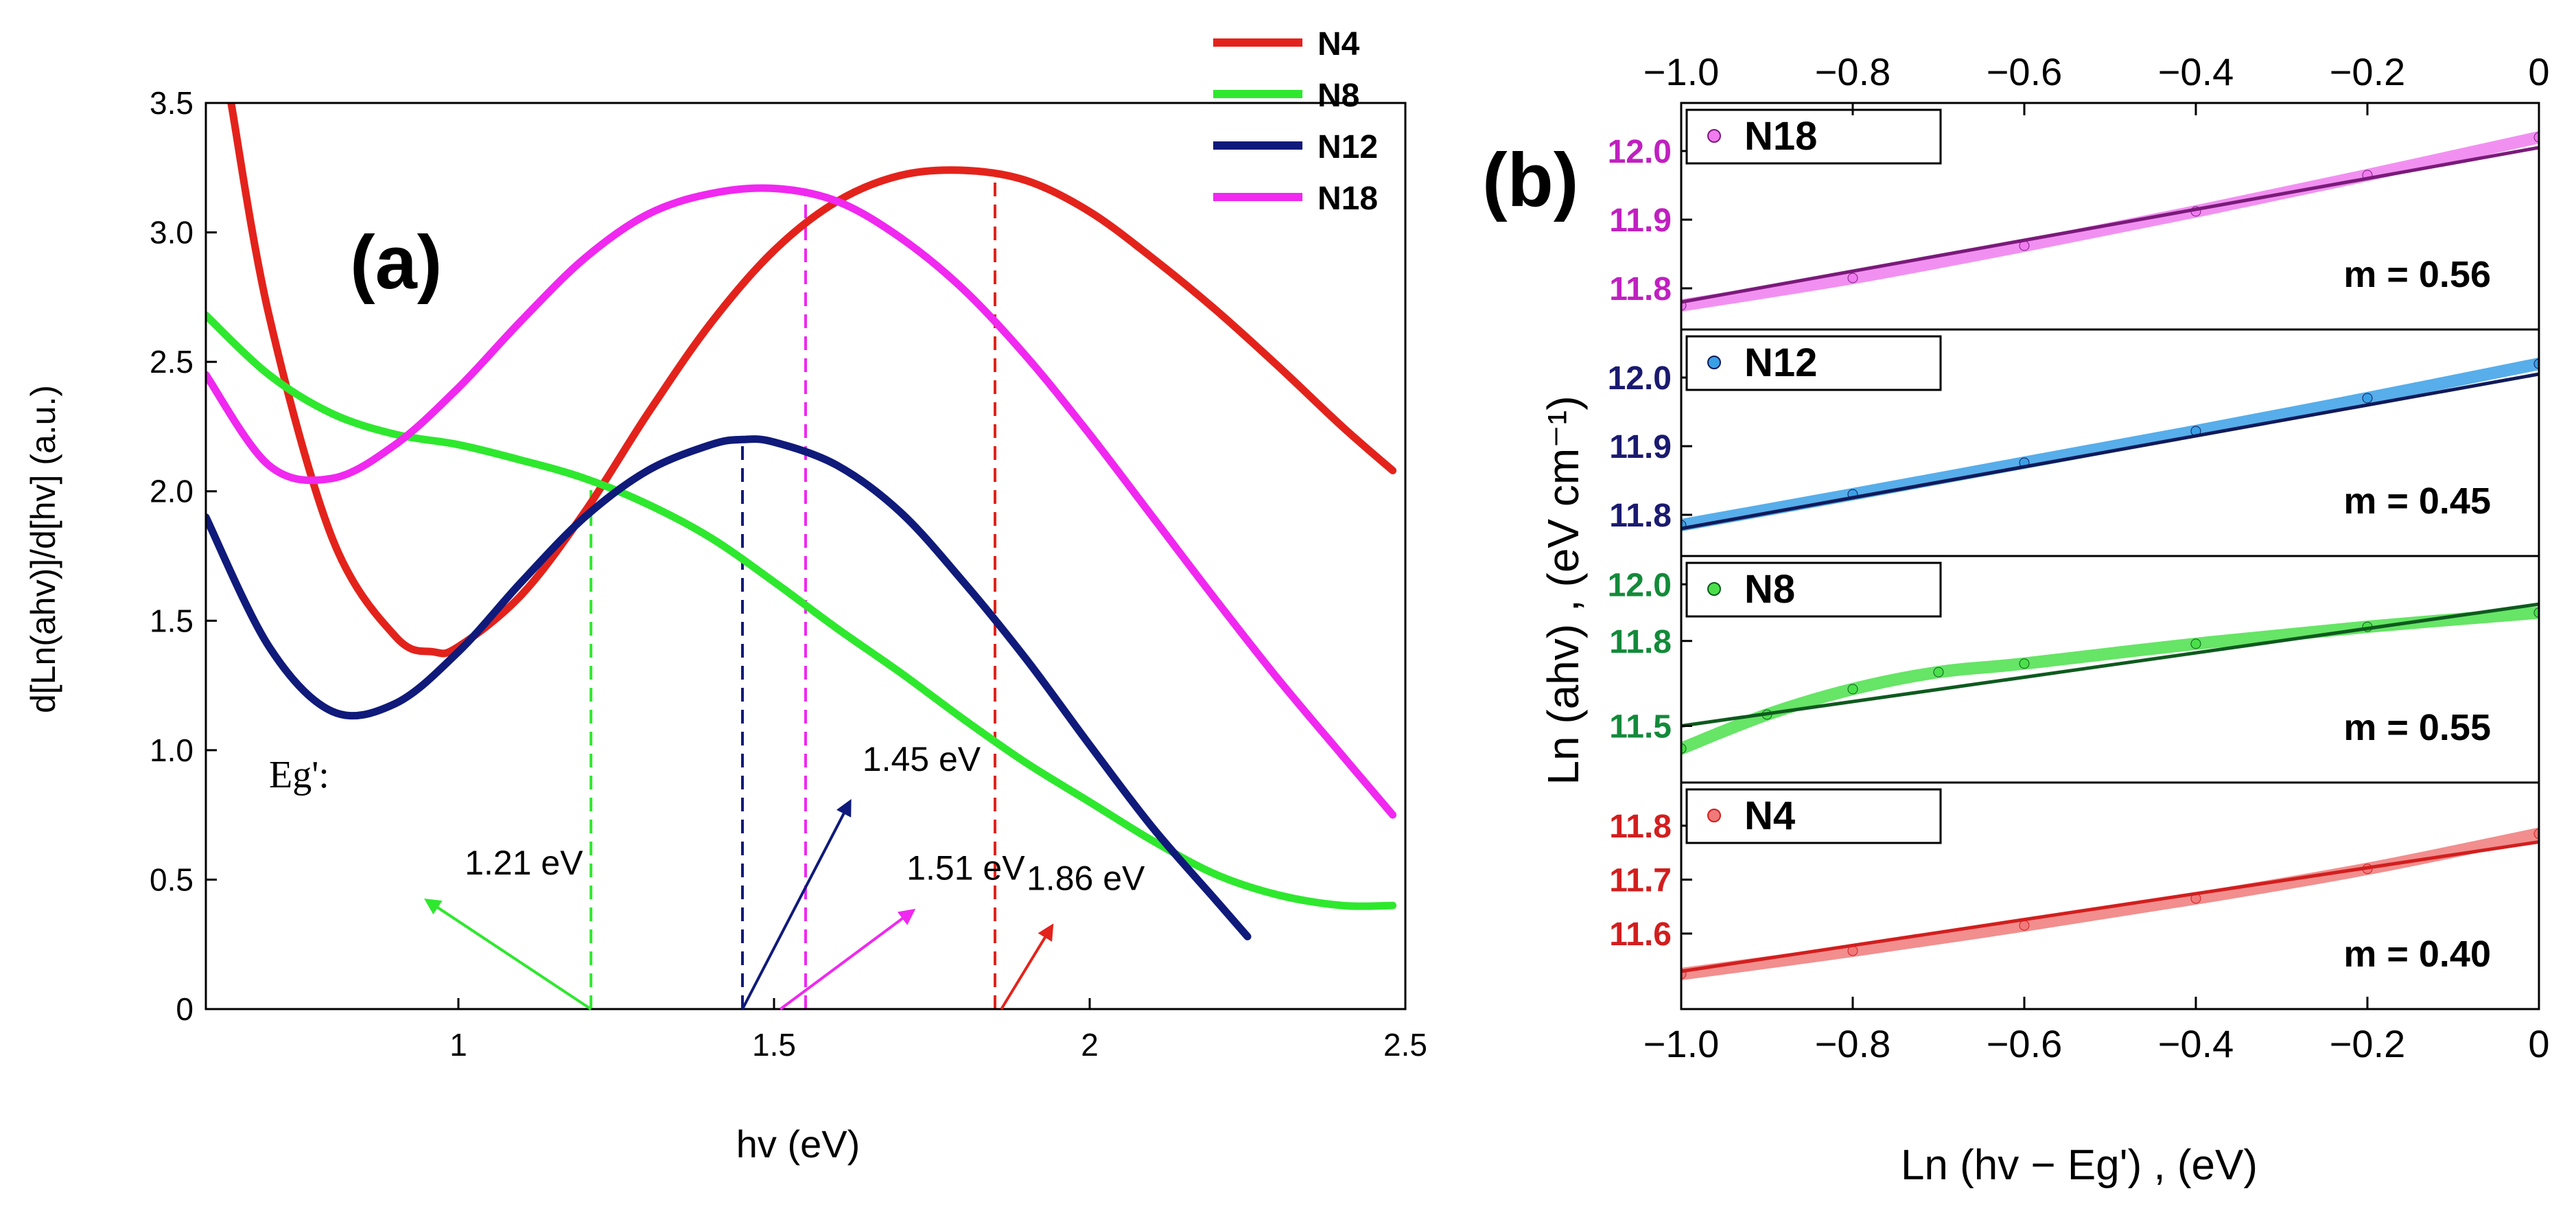  Describe the element at coordinates (2538, 71) in the screenshot. I see `x-tick-label-top: 0` at that location.